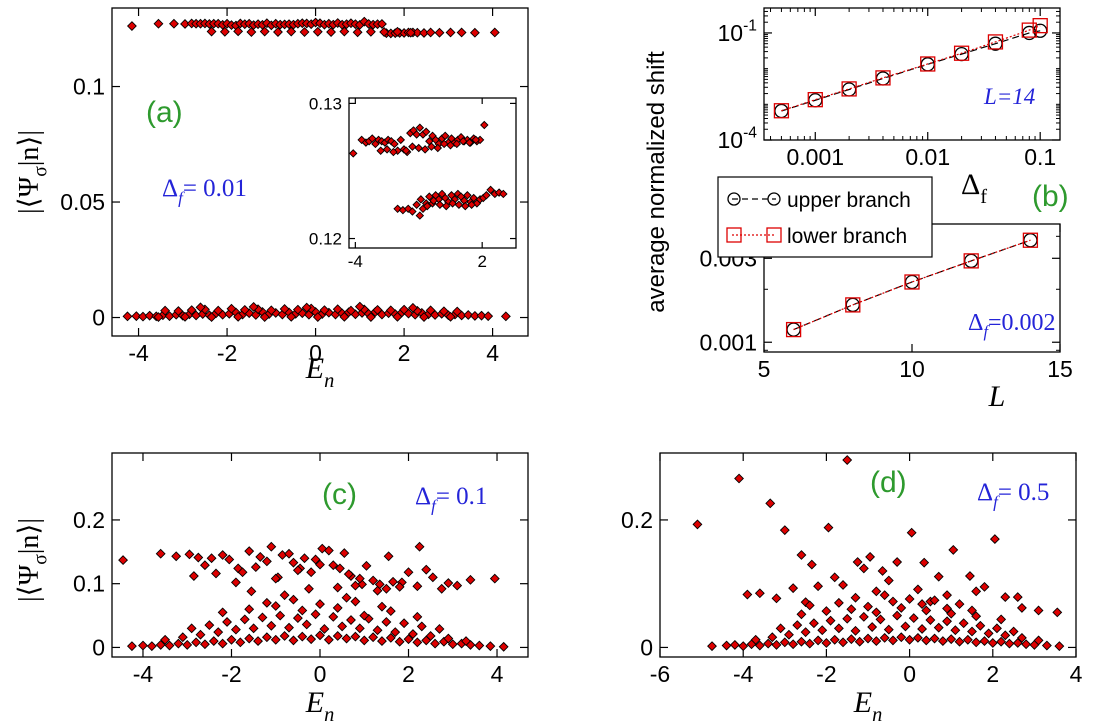  I want to click on delta-value: =0.002, so click(1022, 323).